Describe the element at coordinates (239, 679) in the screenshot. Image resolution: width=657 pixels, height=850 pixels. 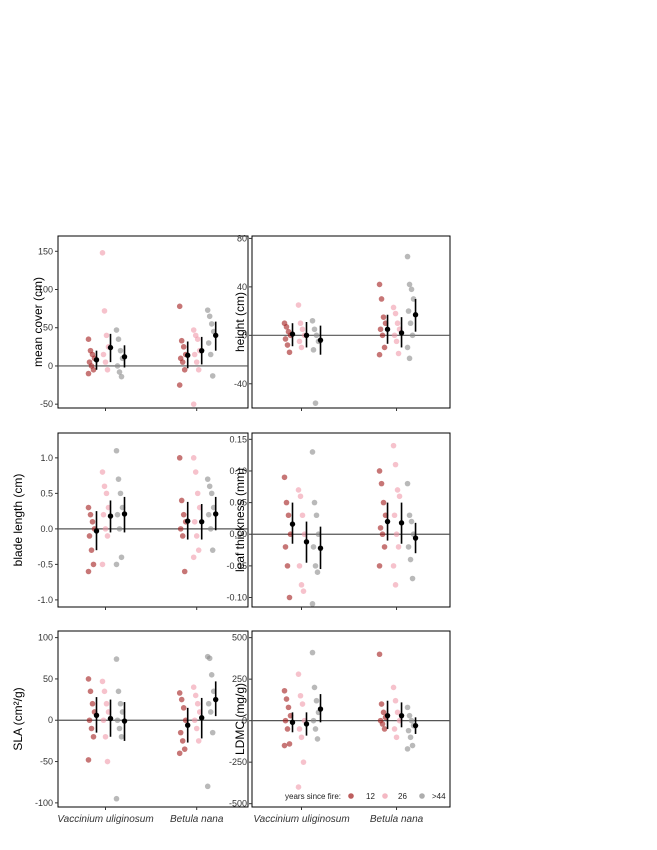
I see `y-tick-label: 250` at that location.